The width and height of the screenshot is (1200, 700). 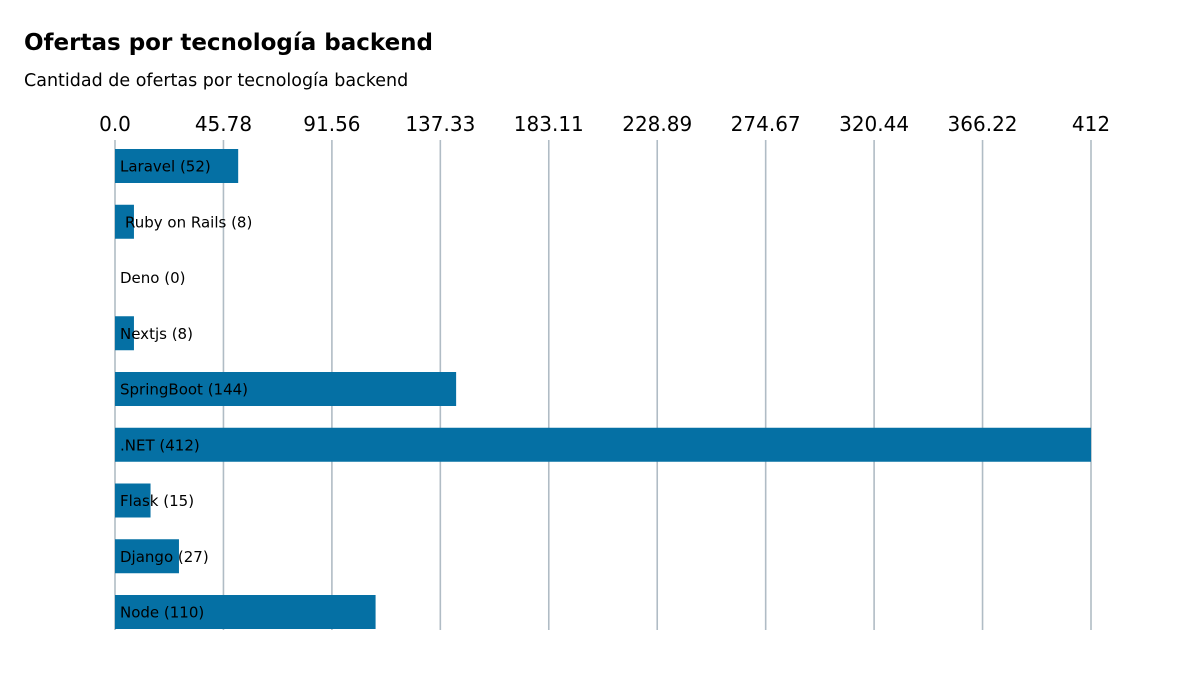 I want to click on chart-title: Ofertas por tecnología backend, so click(x=229, y=43).